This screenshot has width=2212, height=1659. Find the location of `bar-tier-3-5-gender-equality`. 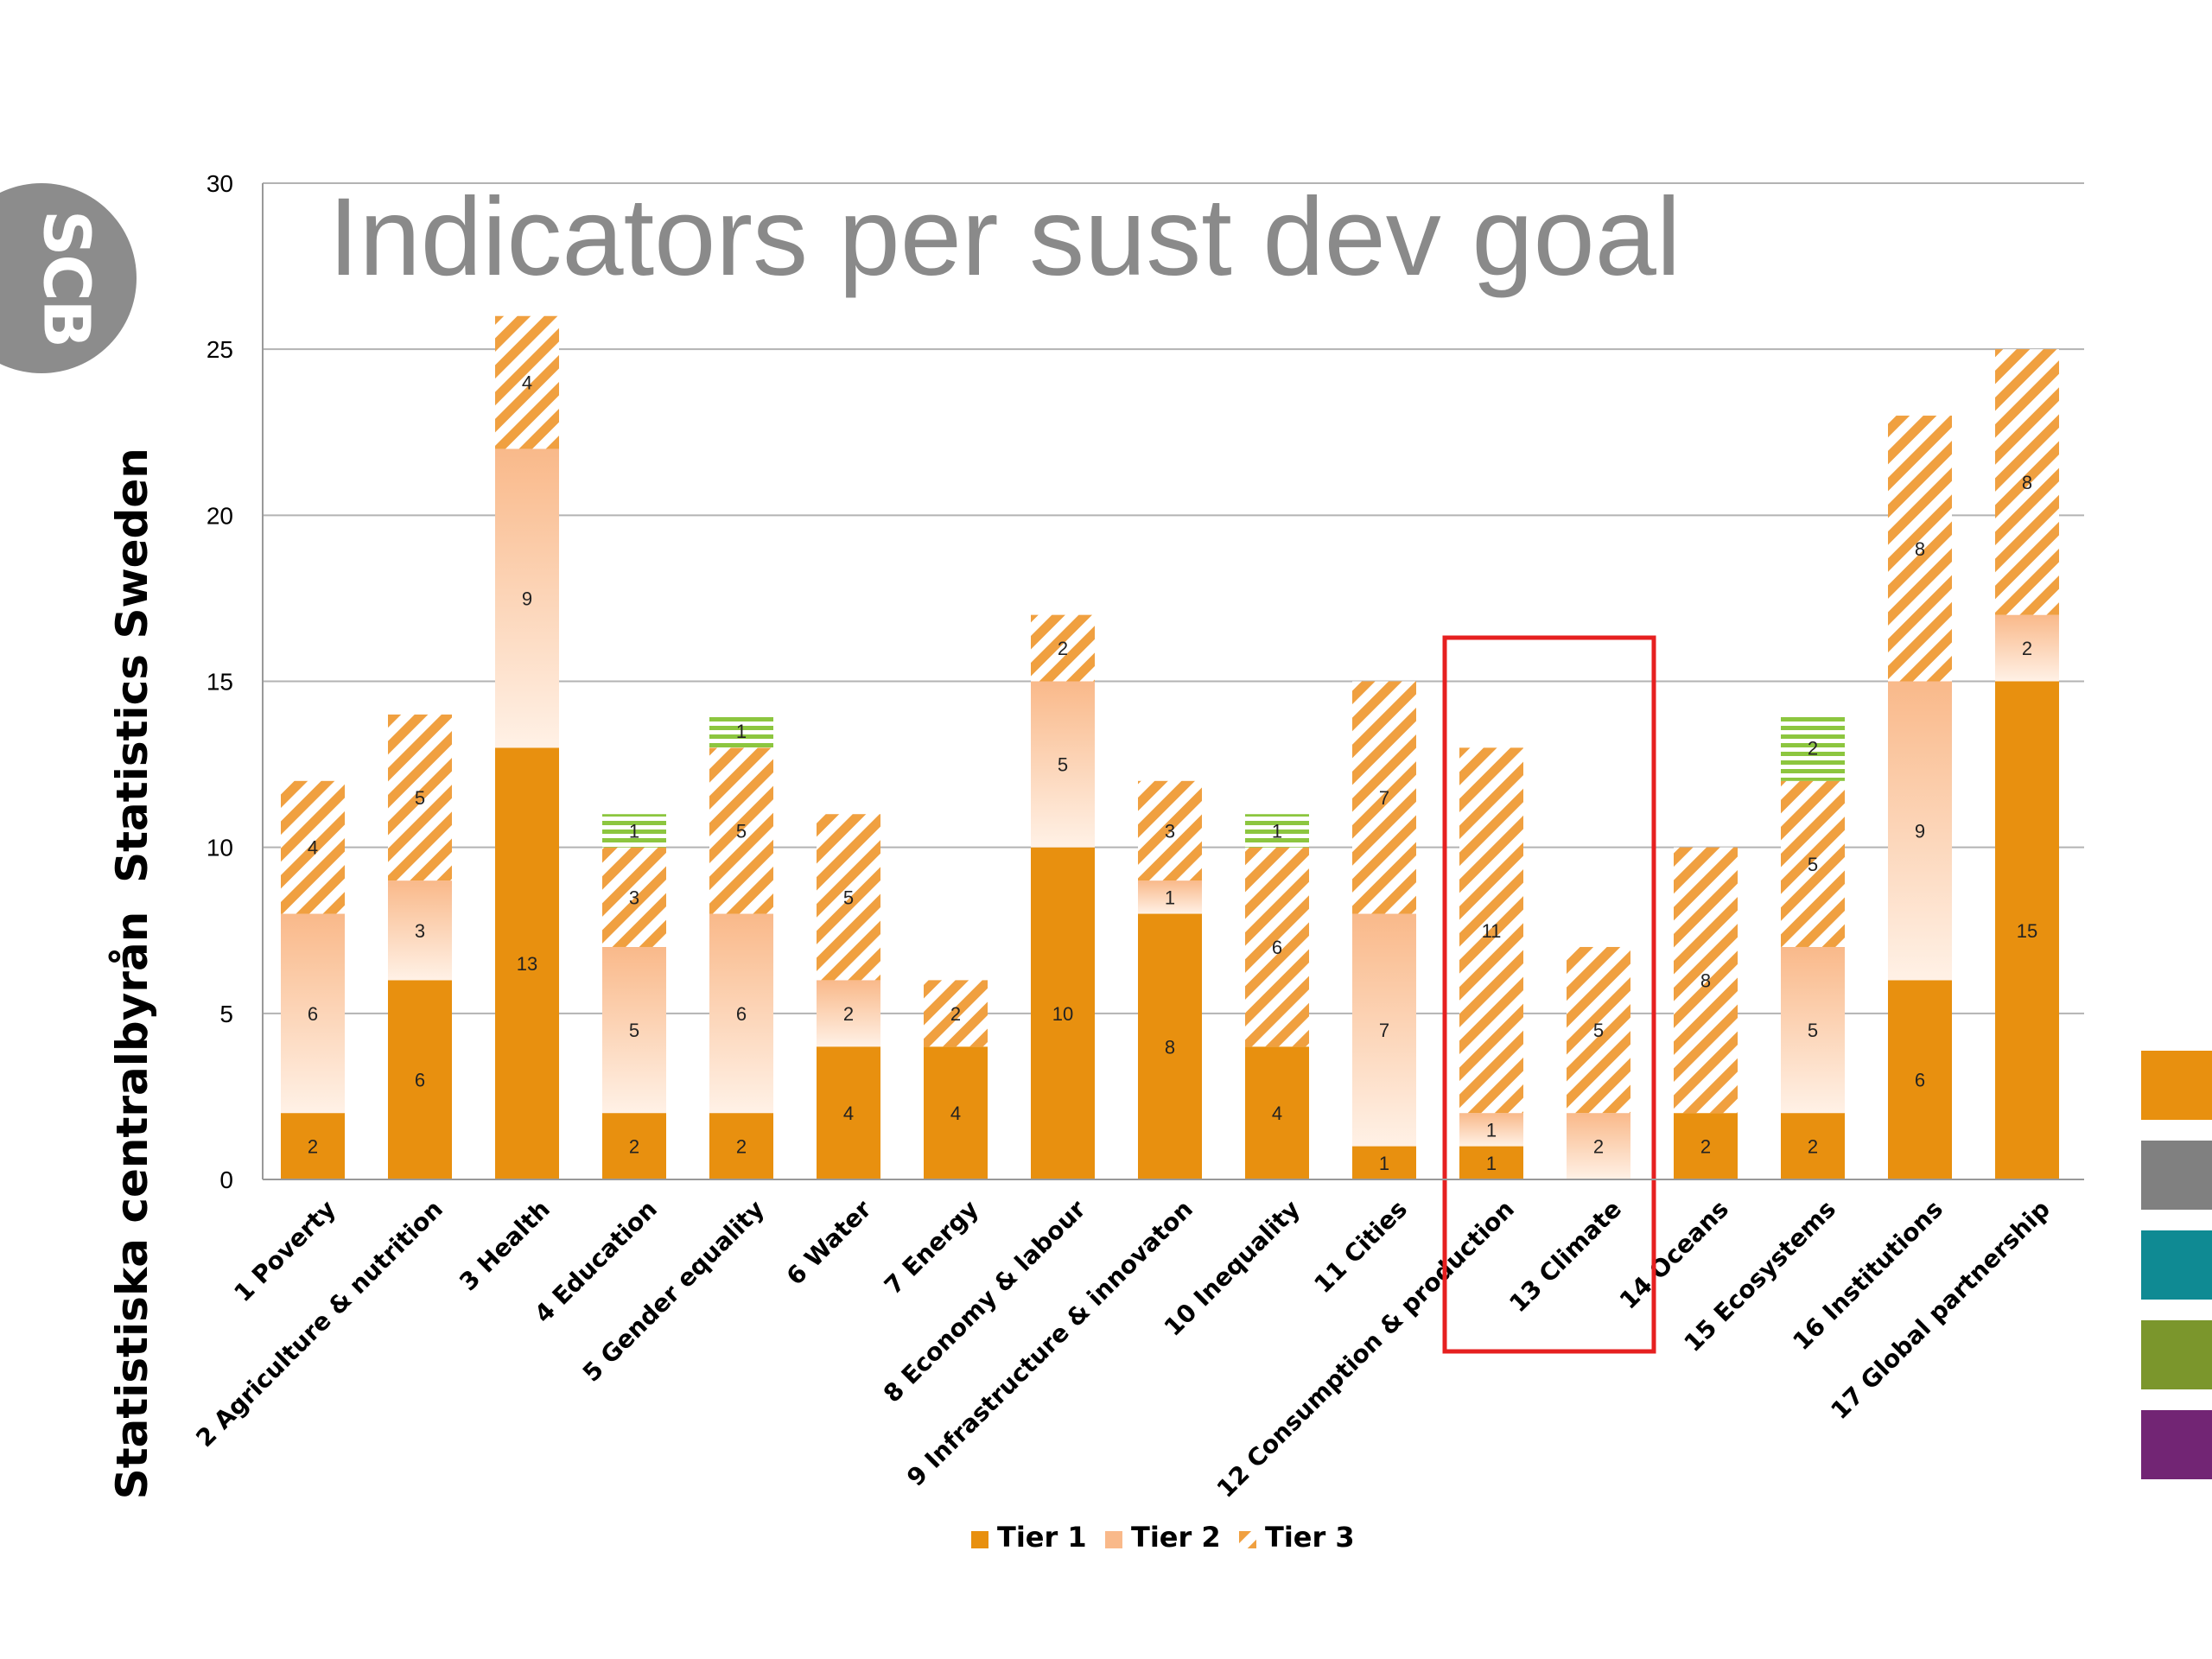

bar-tier-3-5-gender-equality is located at coordinates (741, 830).